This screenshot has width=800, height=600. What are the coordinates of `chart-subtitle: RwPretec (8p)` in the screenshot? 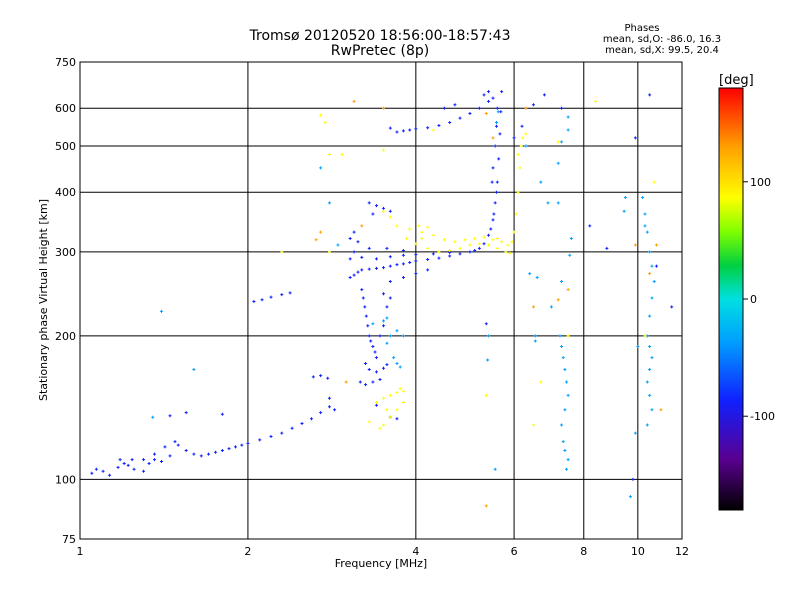 It's located at (380, 51).